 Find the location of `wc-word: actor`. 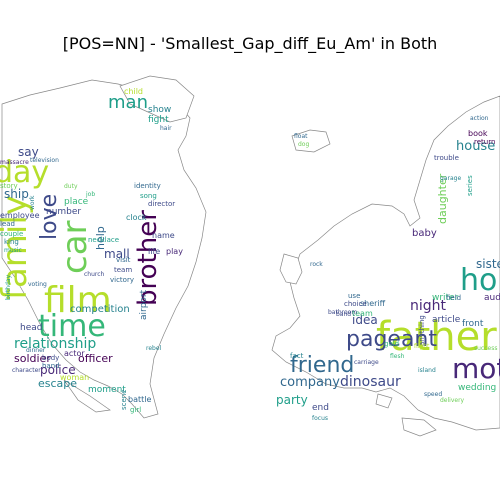

wc-word: actor is located at coordinates (74, 353).